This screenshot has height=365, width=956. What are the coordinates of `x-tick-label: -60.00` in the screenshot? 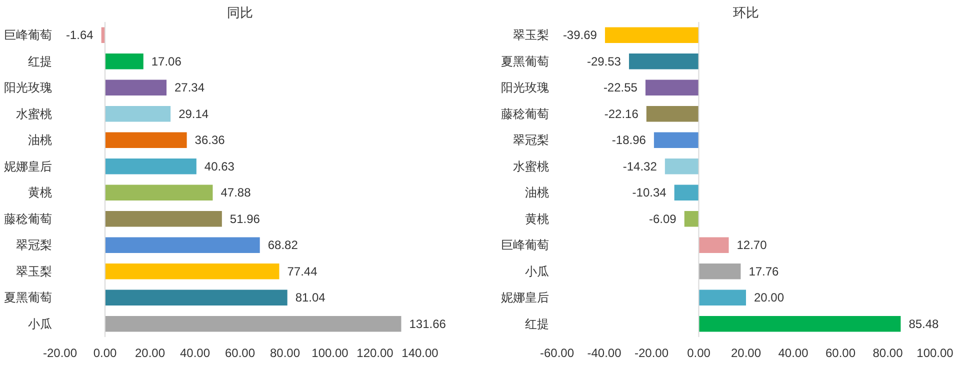 It's located at (557, 353).